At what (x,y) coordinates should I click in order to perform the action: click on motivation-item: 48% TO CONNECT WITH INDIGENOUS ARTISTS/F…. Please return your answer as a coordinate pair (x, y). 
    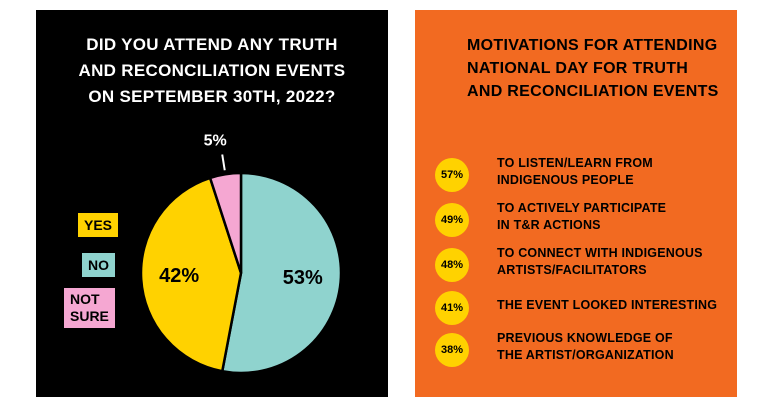
    Looking at the image, I should click on (585, 265).